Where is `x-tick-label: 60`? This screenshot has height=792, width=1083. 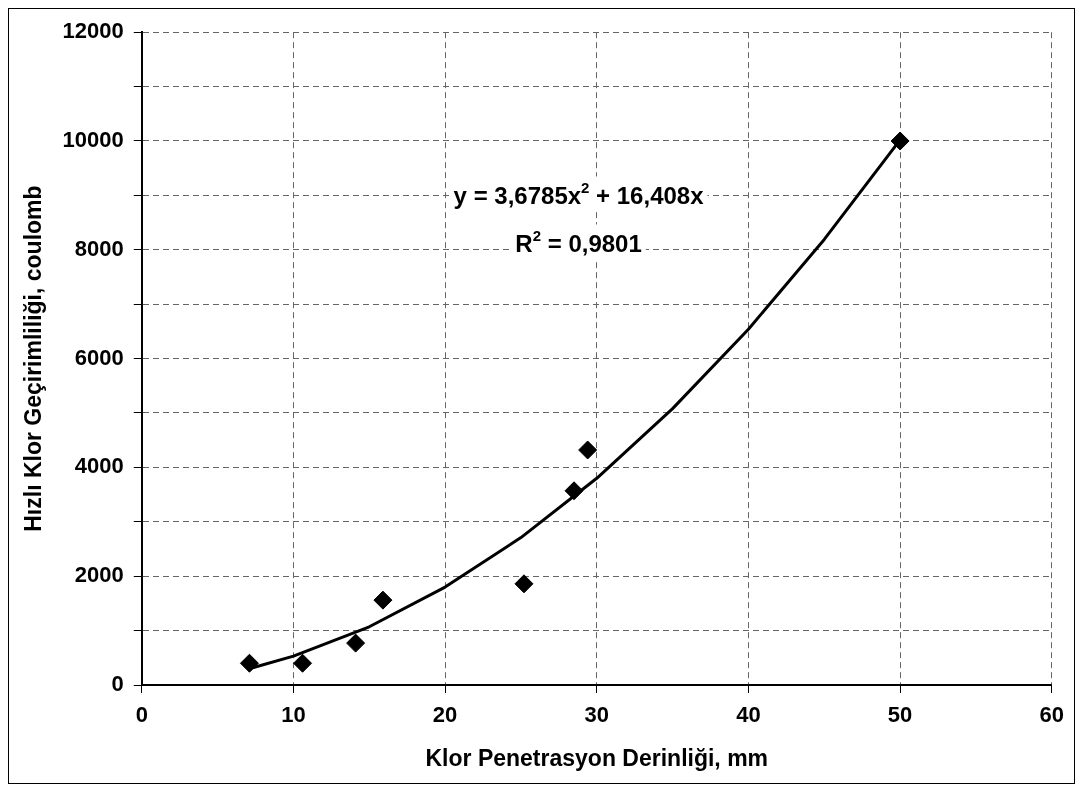
x-tick-label: 60 is located at coordinates (1052, 715).